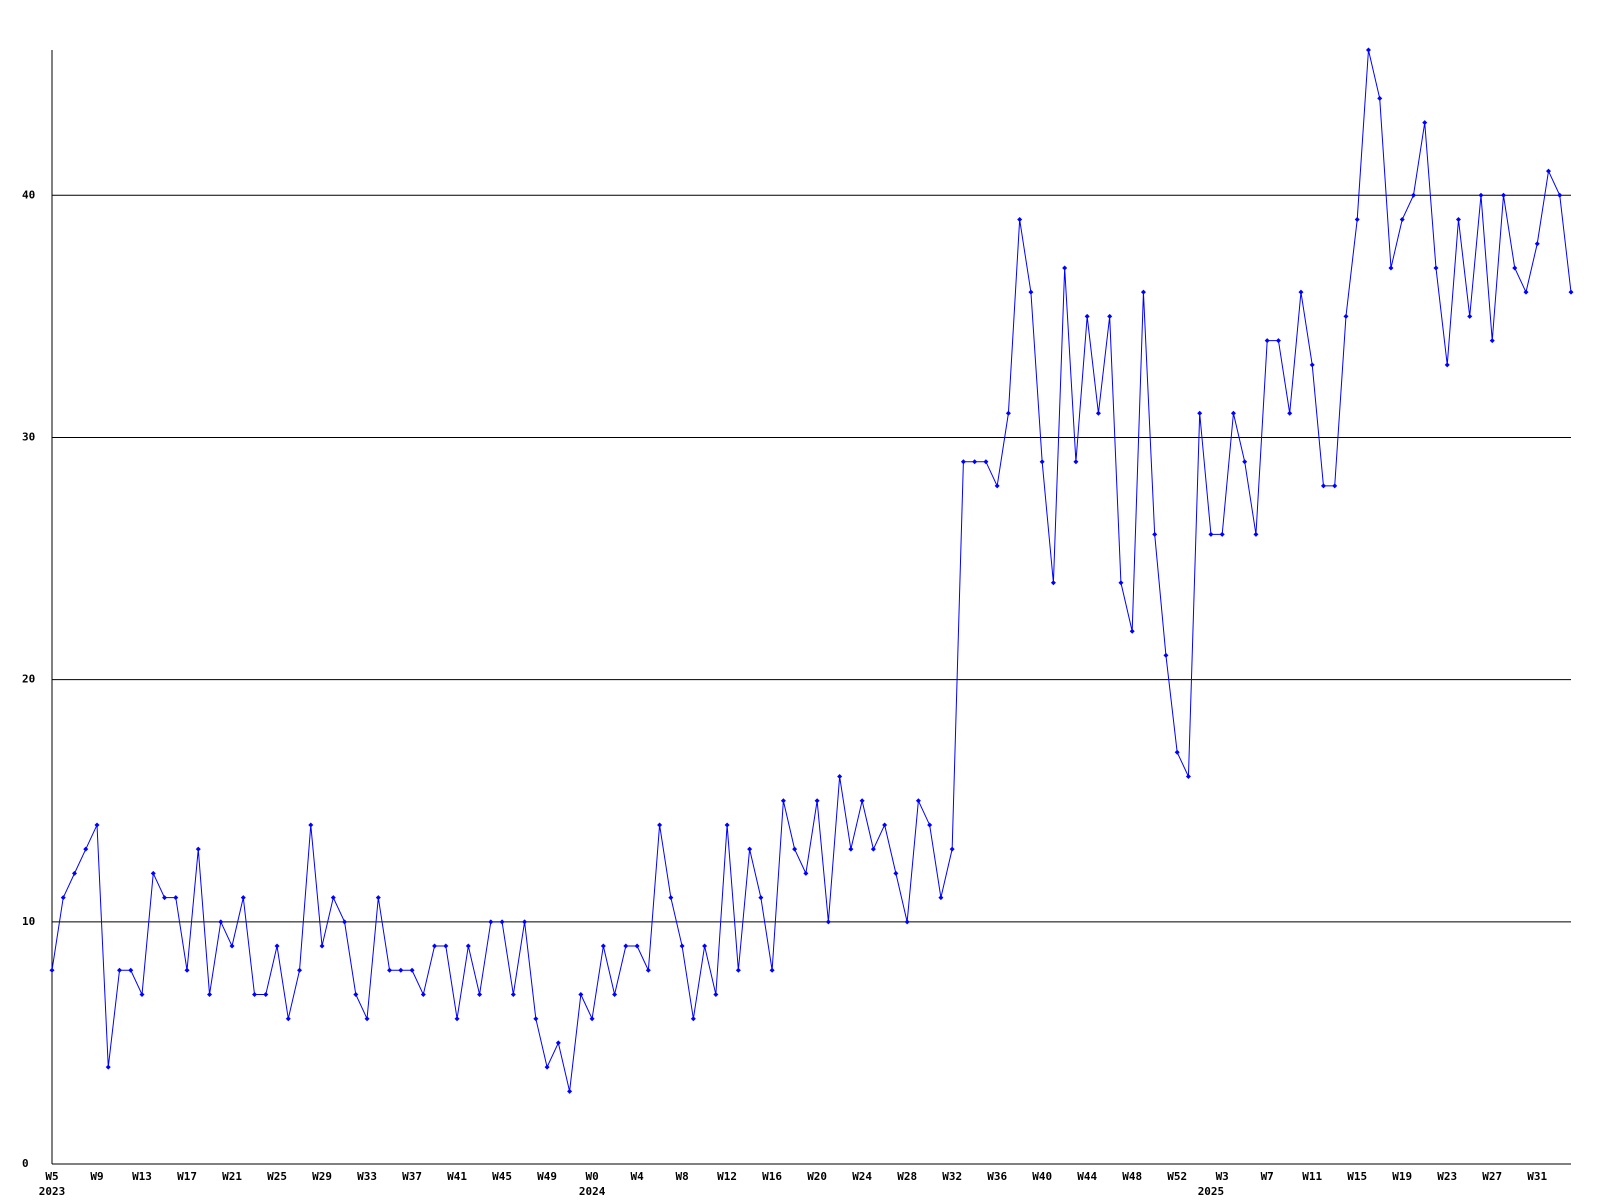 The height and width of the screenshot is (1200, 1600). I want to click on x-tick-label: W24, so click(862, 1176).